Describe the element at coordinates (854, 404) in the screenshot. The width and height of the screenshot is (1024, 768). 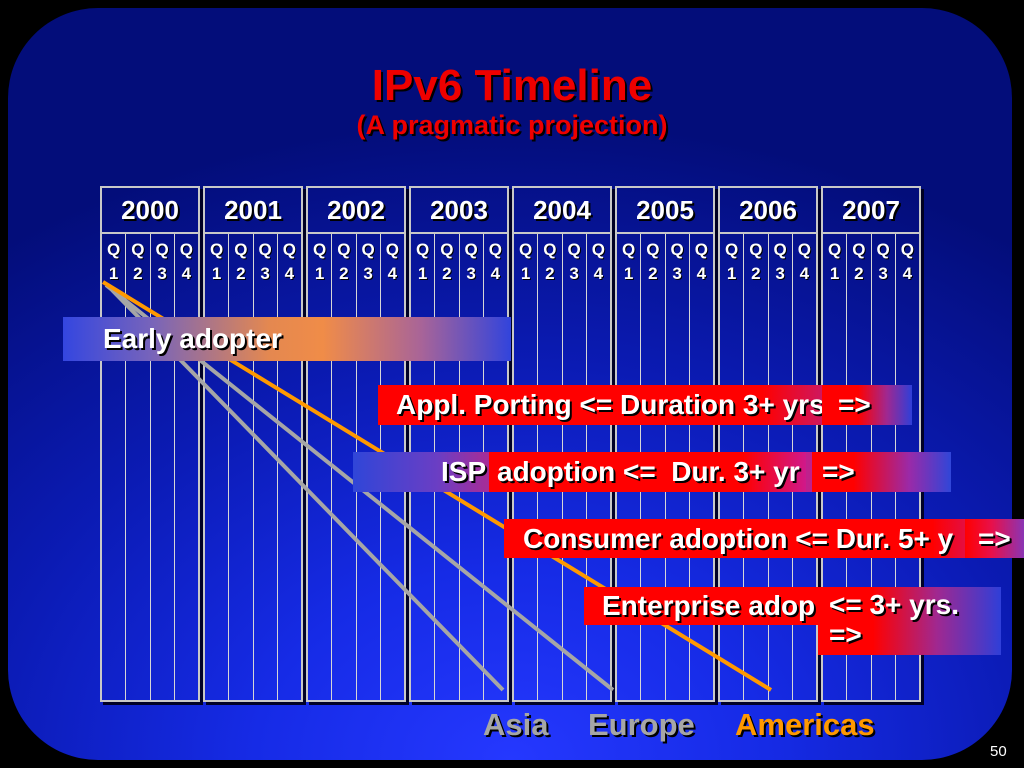
I see `application-porting-arrow: =>` at that location.